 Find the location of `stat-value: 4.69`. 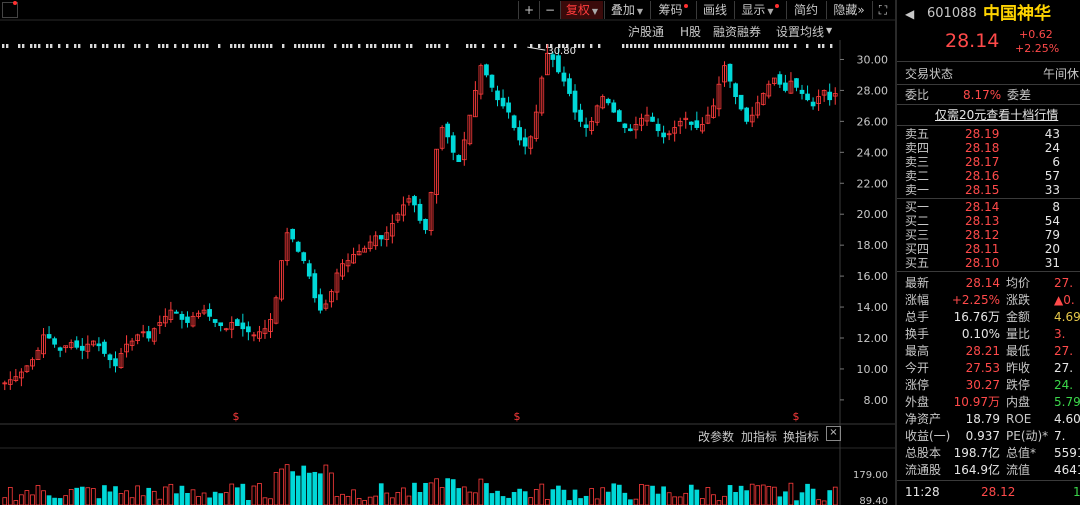

stat-value: 4.69 is located at coordinates (1067, 317).